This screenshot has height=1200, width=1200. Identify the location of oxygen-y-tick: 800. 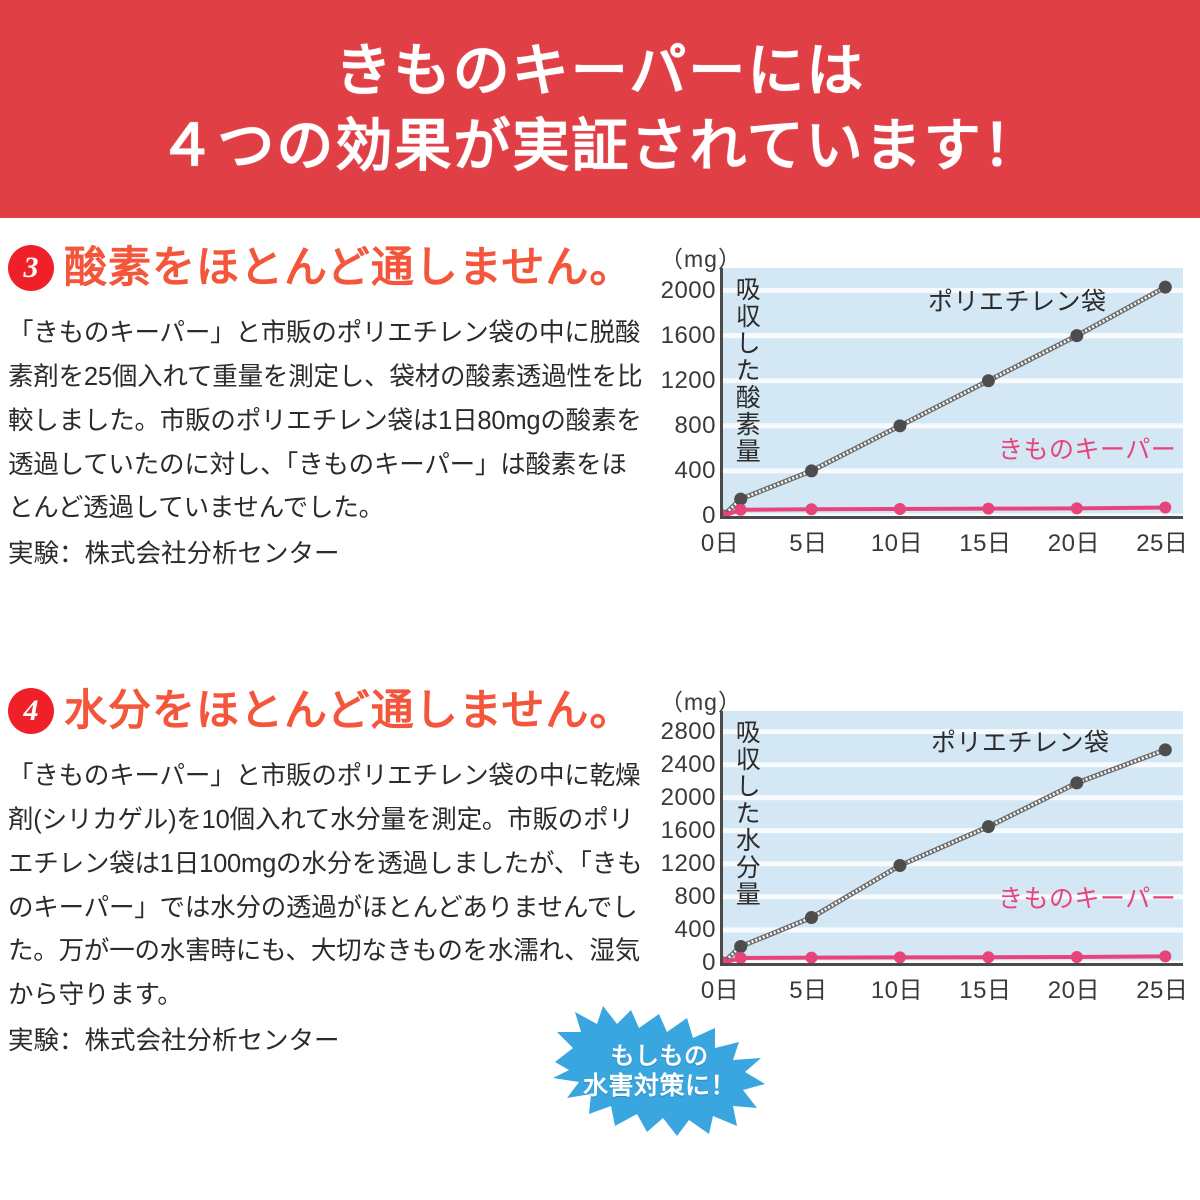
(695, 425).